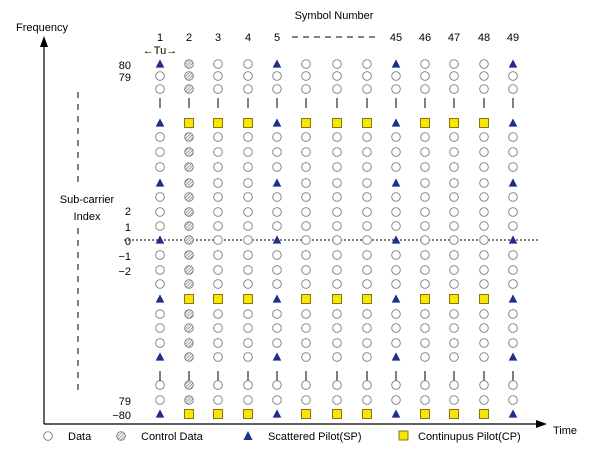 The image size is (590, 455). What do you see at coordinates (80, 437) in the screenshot?
I see `legend-data-label: Data` at bounding box center [80, 437].